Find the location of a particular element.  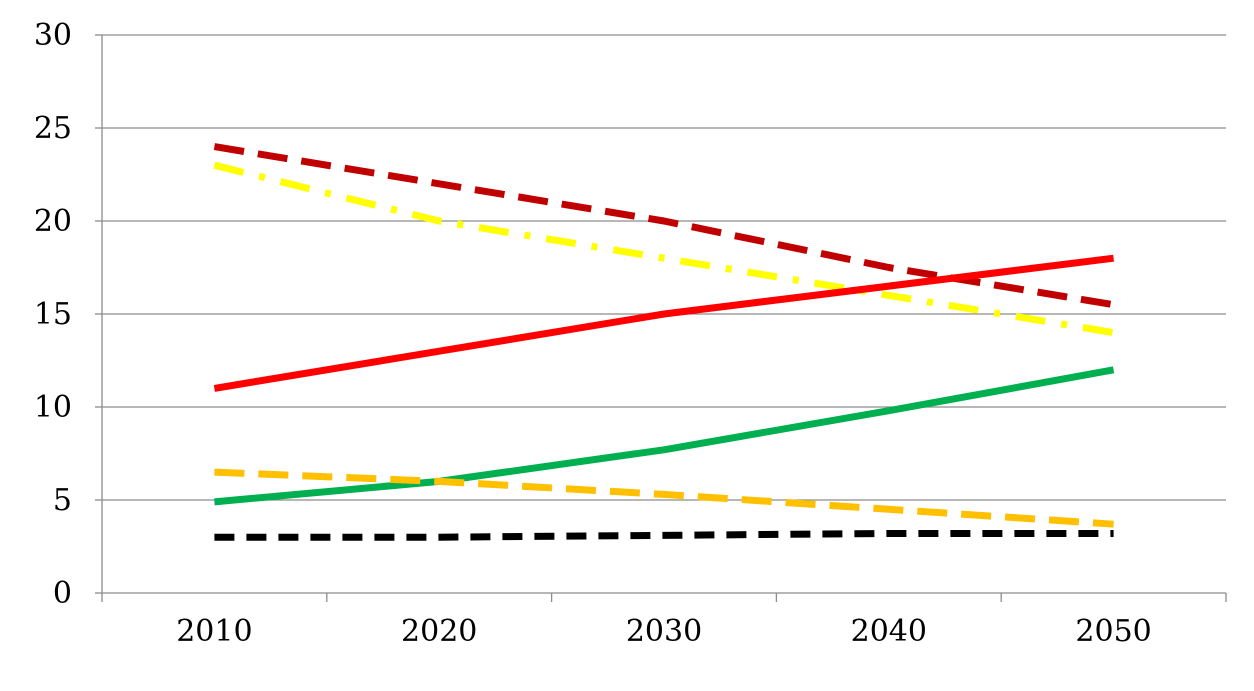

x-tick-label: 2020 is located at coordinates (439, 631).